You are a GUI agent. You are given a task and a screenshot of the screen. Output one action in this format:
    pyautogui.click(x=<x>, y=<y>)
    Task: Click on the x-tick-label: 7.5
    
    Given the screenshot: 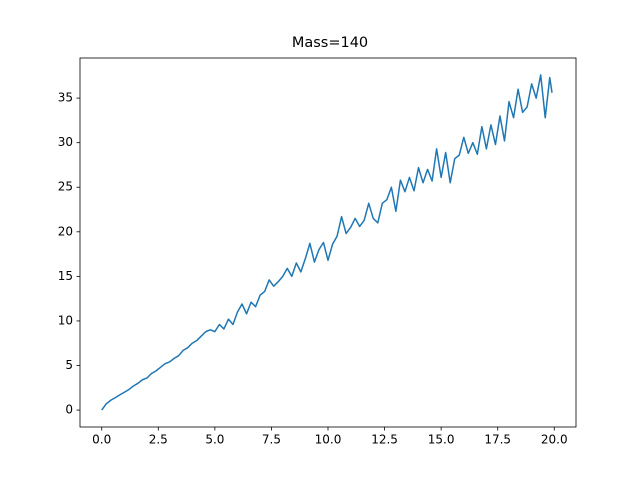 What is the action you would take?
    pyautogui.click(x=271, y=440)
    